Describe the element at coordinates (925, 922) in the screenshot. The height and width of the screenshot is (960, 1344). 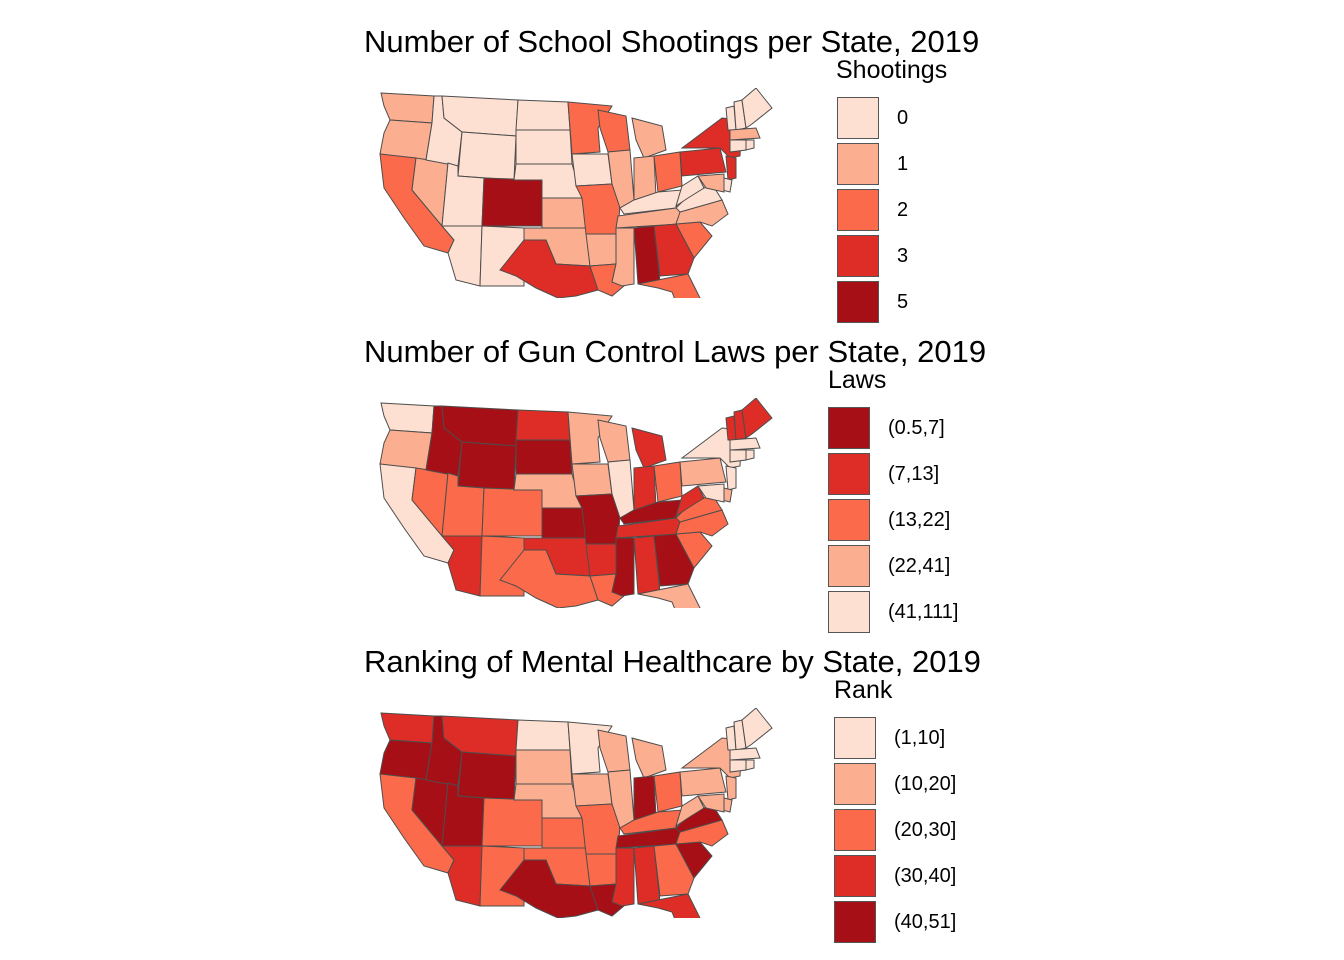
I see `legend-label: (40,51]` at that location.